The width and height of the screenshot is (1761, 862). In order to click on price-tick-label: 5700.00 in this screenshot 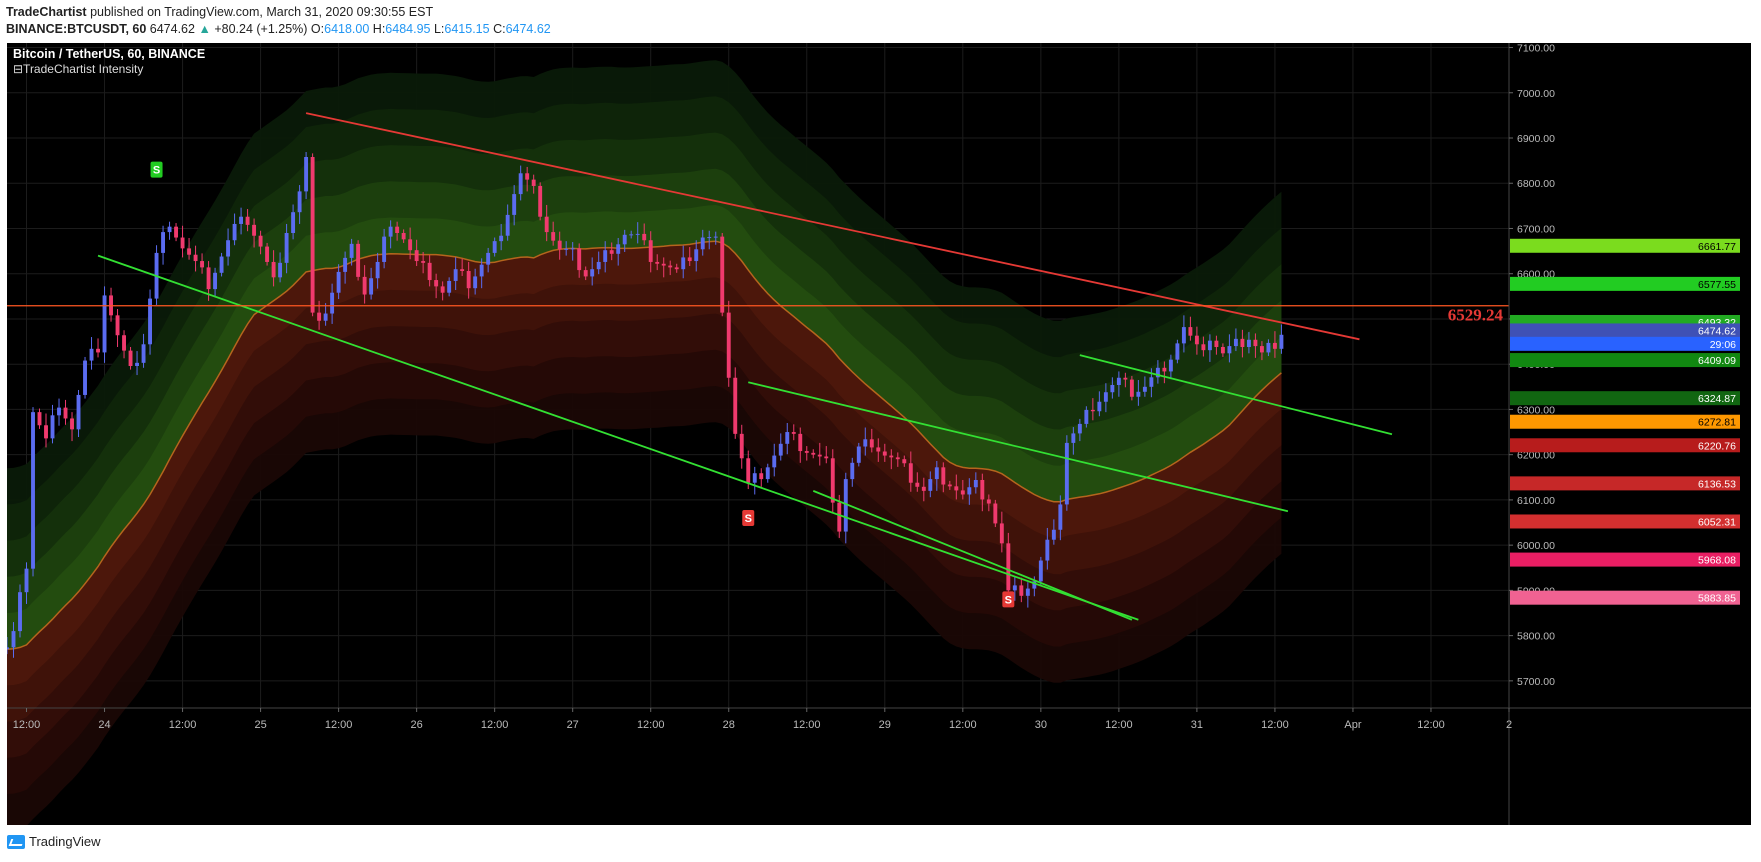, I will do `click(1536, 682)`.